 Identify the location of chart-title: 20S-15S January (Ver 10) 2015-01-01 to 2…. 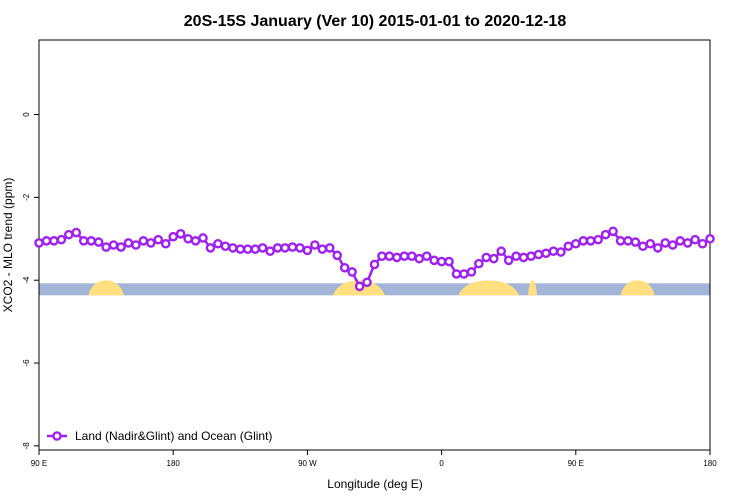
(375, 21).